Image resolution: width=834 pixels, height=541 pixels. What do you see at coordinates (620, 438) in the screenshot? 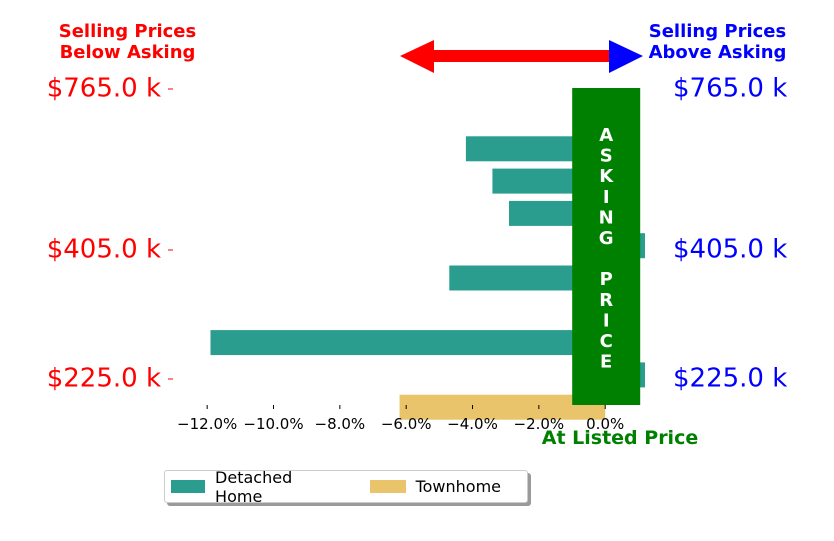
I see `at-listed-price-label: At Listed Price` at bounding box center [620, 438].